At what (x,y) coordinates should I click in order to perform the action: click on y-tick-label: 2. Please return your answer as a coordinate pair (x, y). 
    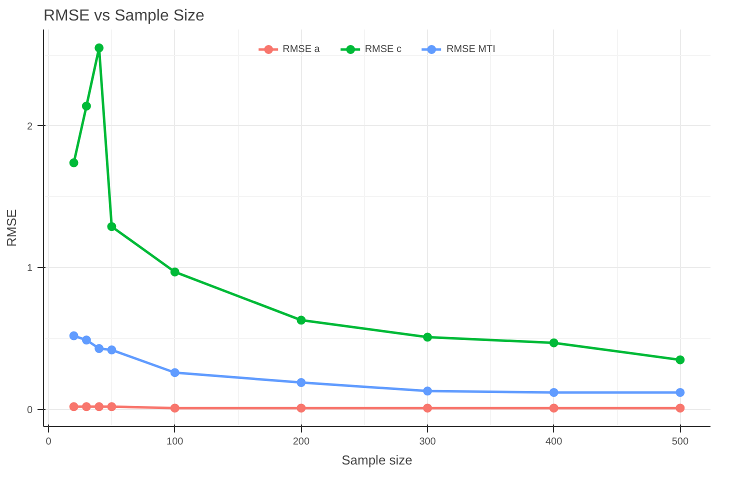
    Looking at the image, I should click on (29, 126).